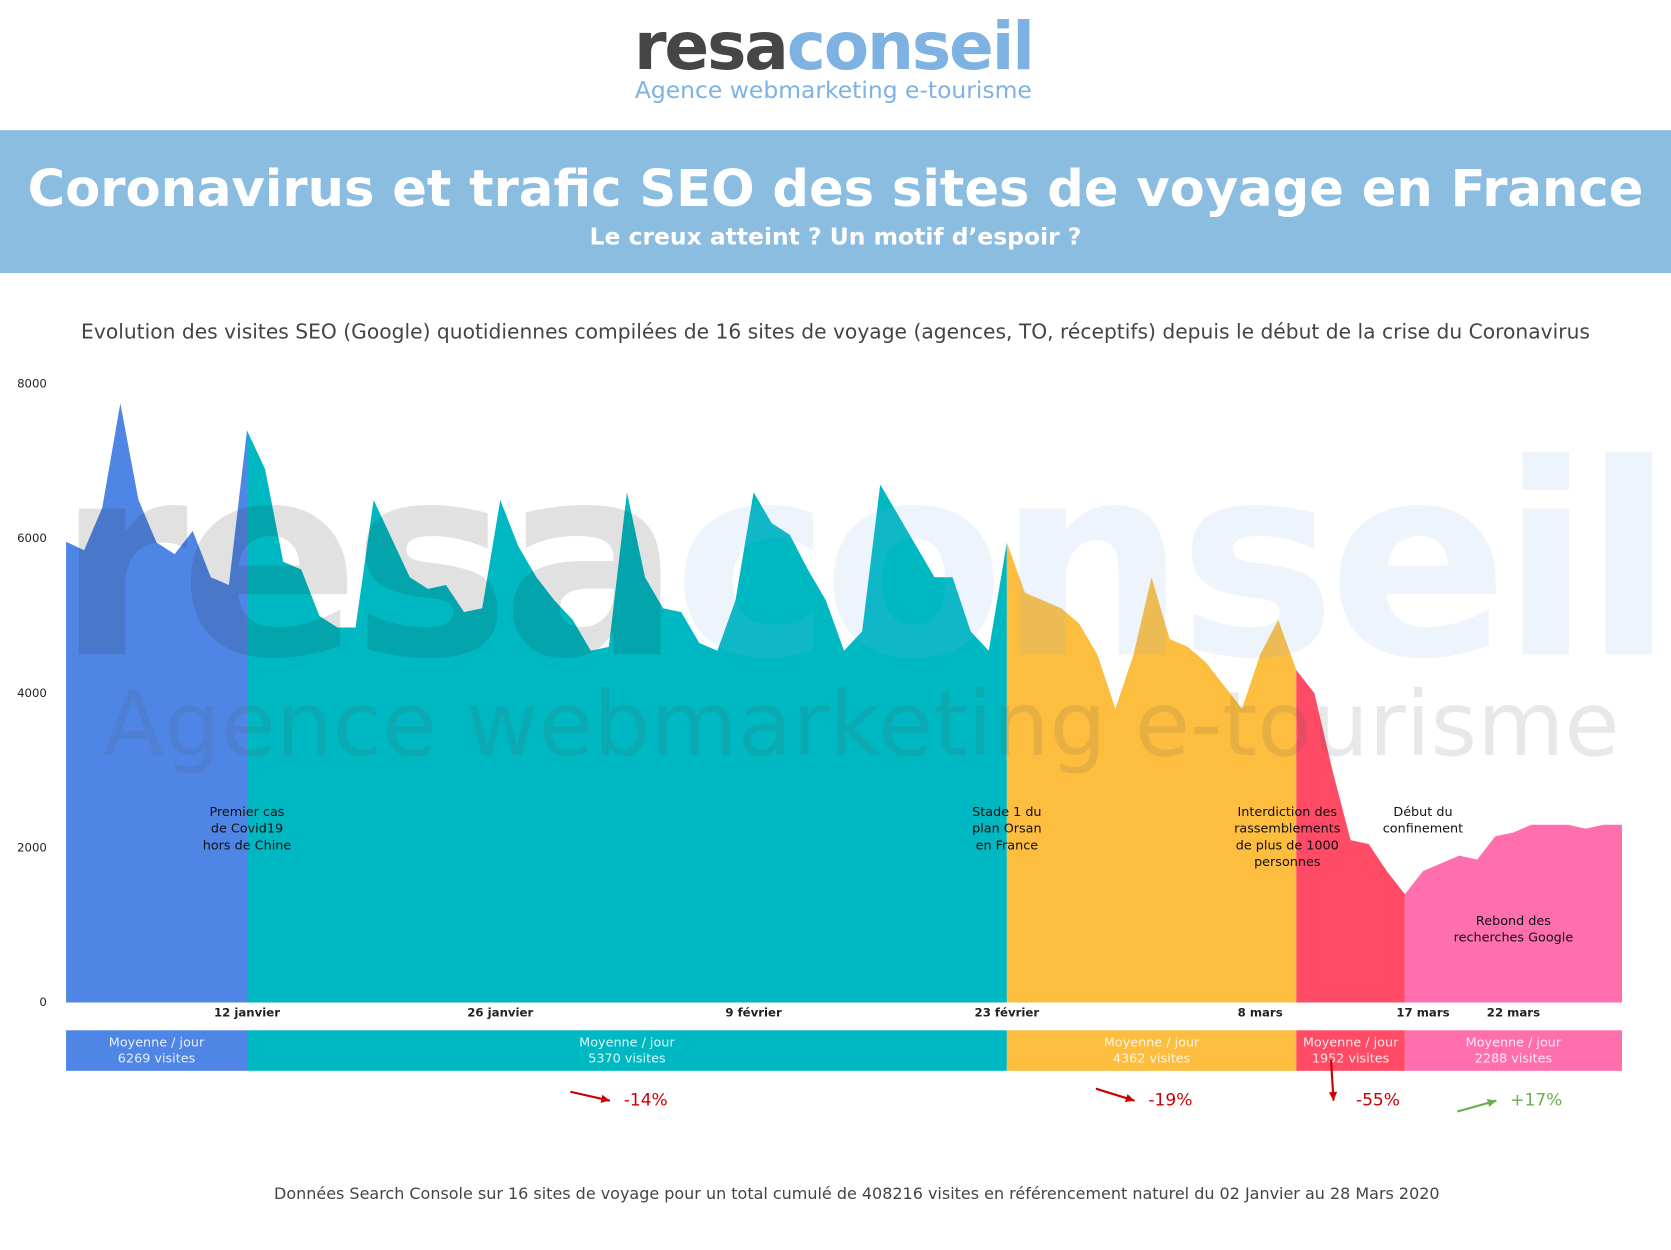  Describe the element at coordinates (500, 1013) in the screenshot. I see `x-tick-label: 26 janvier` at that location.